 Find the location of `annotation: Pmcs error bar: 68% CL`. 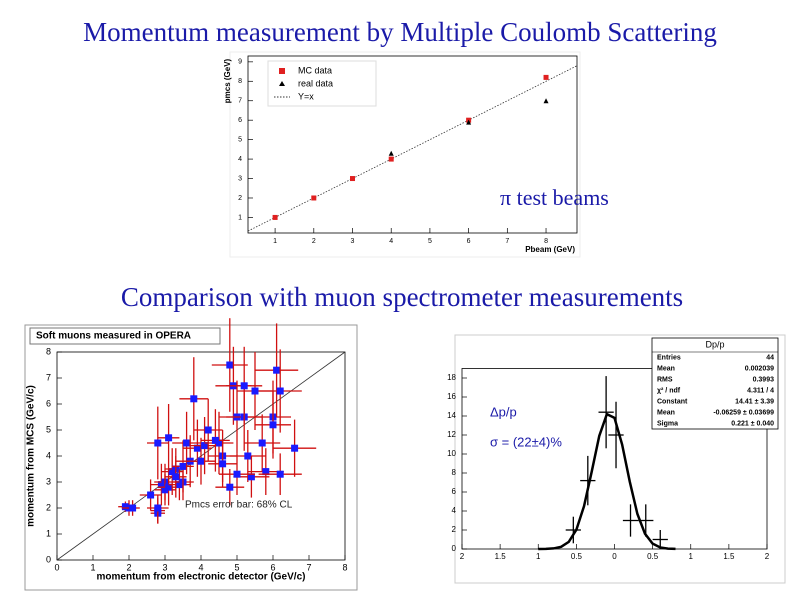

annotation: Pmcs error bar: 68% CL is located at coordinates (239, 505).